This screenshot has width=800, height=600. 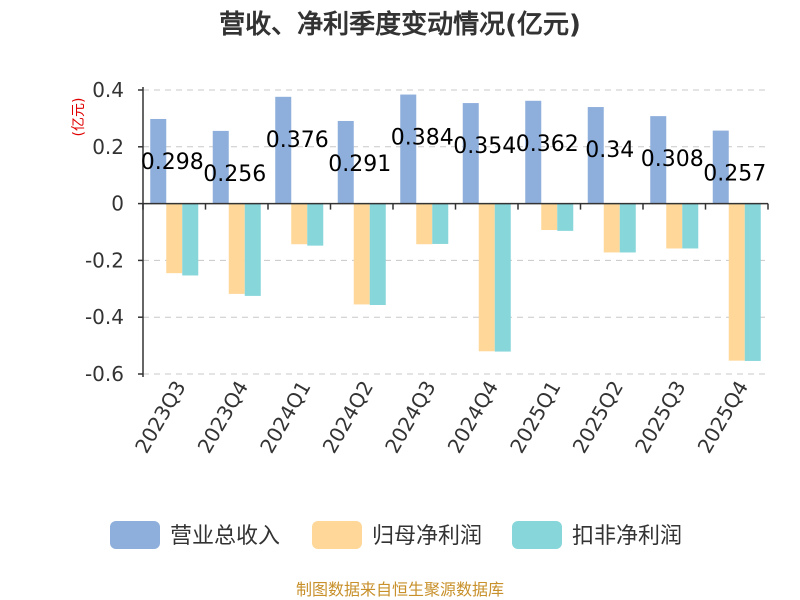 What do you see at coordinates (297, 140) in the screenshot?
I see `data-label: 0.376` at bounding box center [297, 140].